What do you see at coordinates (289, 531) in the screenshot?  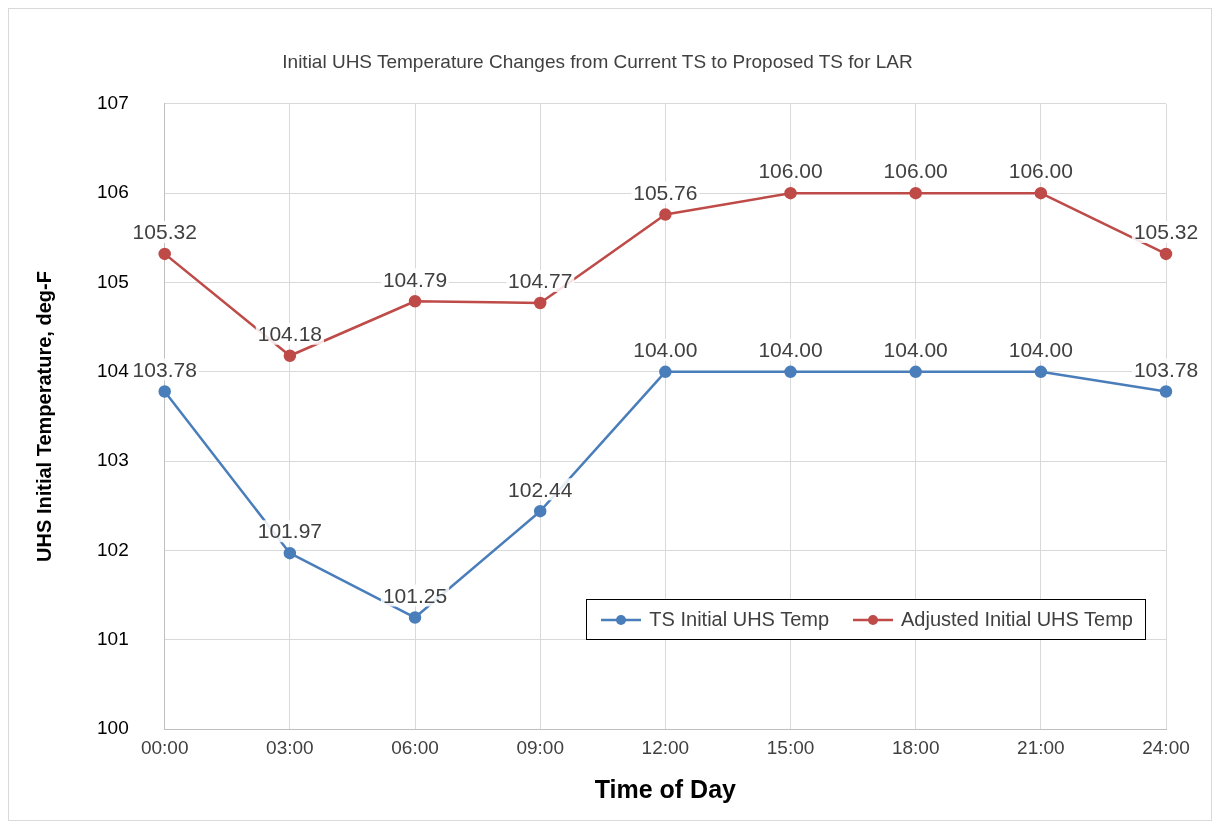 I see `data-label: 101.97` at bounding box center [289, 531].